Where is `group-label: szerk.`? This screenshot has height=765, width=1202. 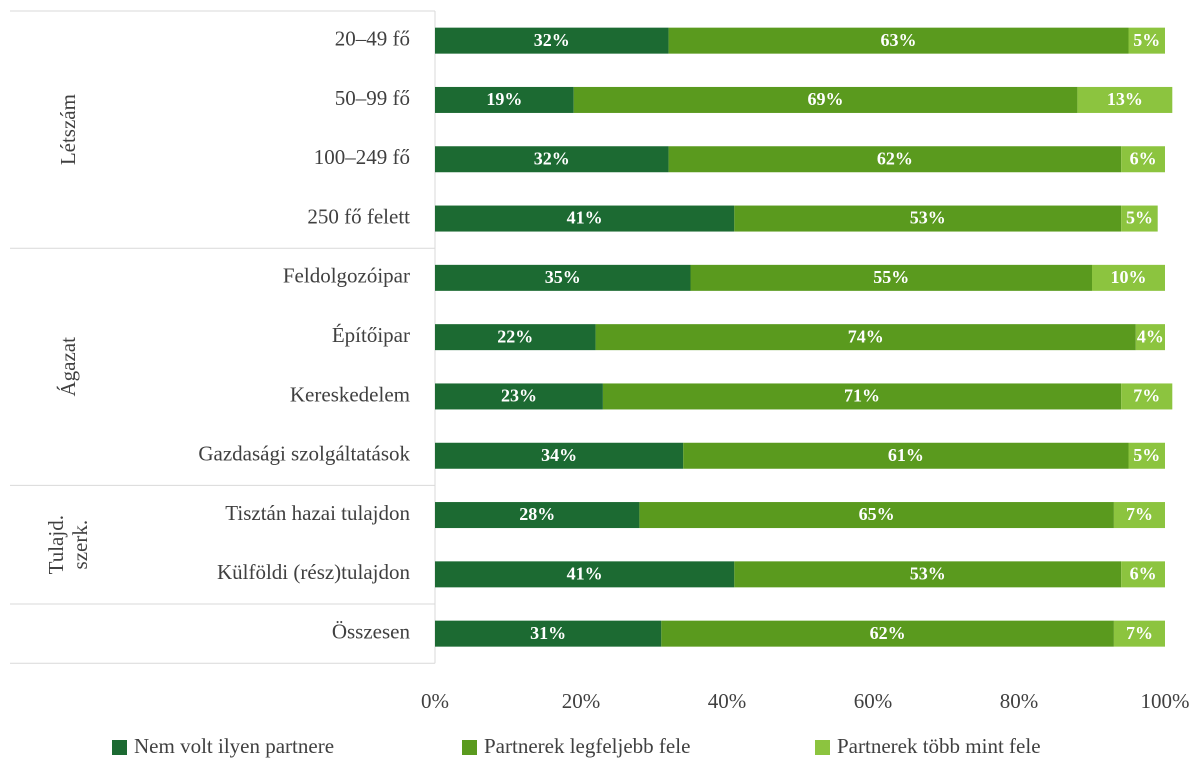
group-label: szerk. is located at coordinates (80, 545).